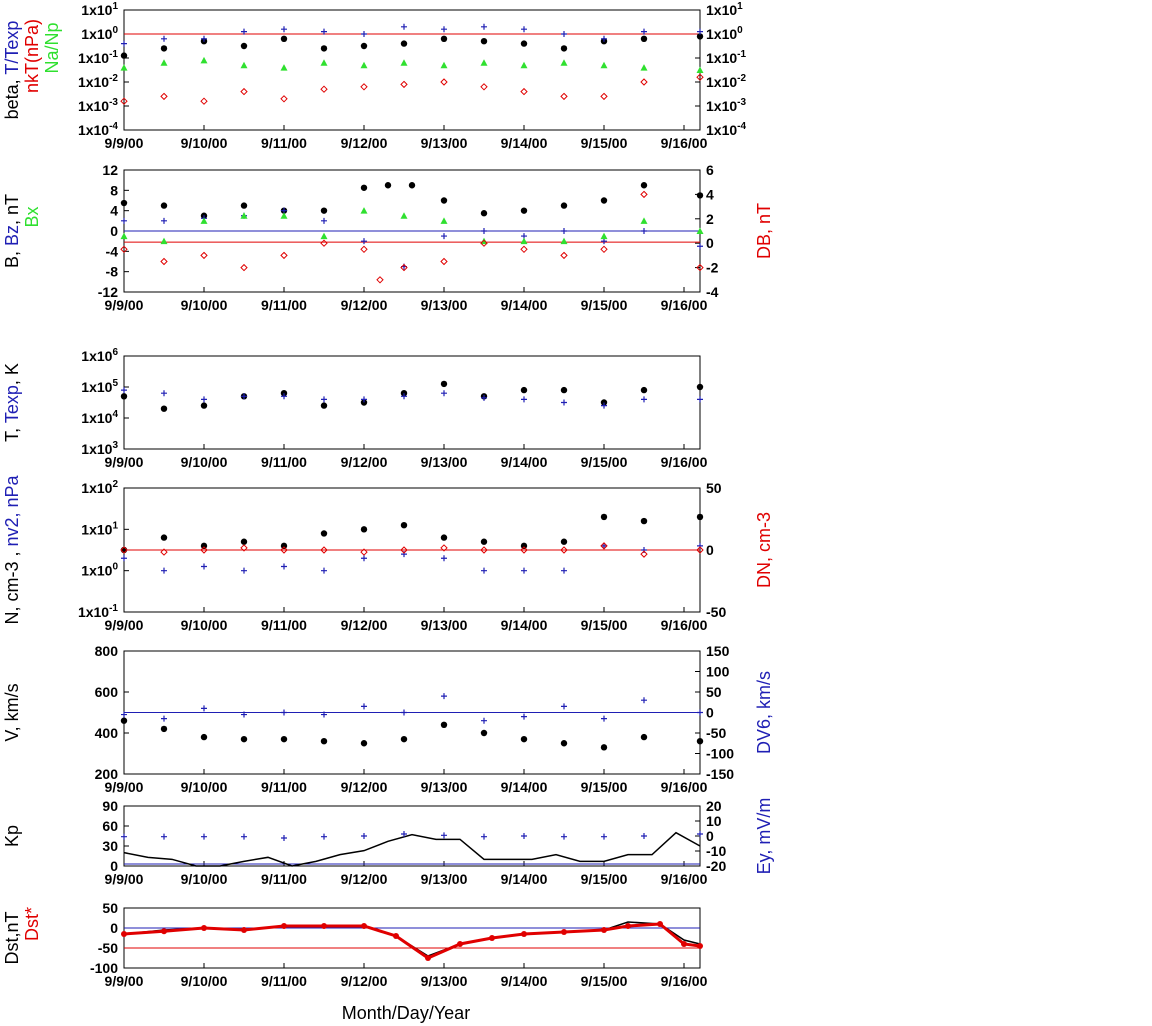 Image resolution: width=1152 pixels, height=1026 pixels. Describe the element at coordinates (99, 9) in the screenshot. I see `y-tick-label: 1x10¹` at that location.